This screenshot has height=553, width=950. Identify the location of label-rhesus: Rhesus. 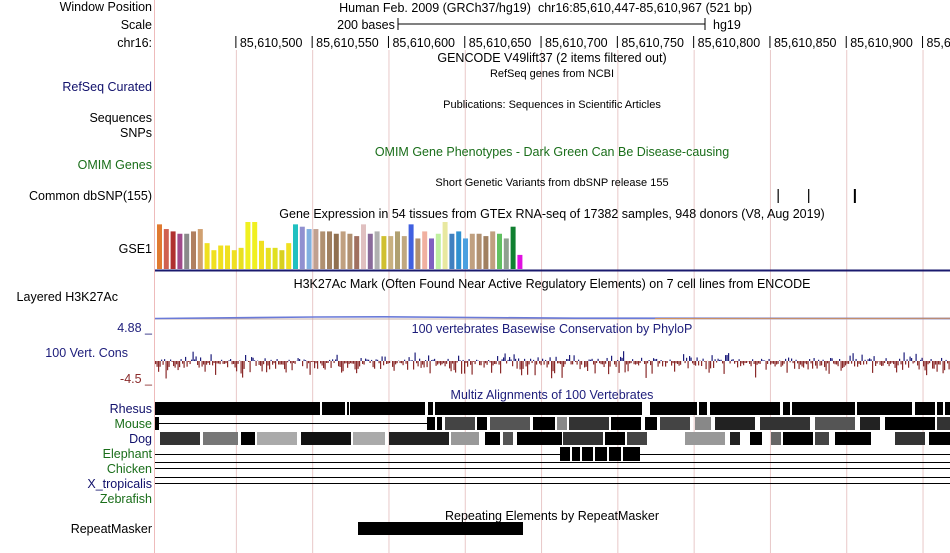
(130, 409).